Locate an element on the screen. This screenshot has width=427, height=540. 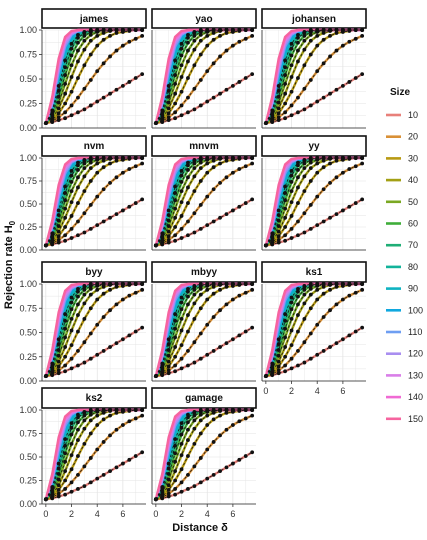
y-axis-title-subscript: 0 is located at coordinates (12, 222).